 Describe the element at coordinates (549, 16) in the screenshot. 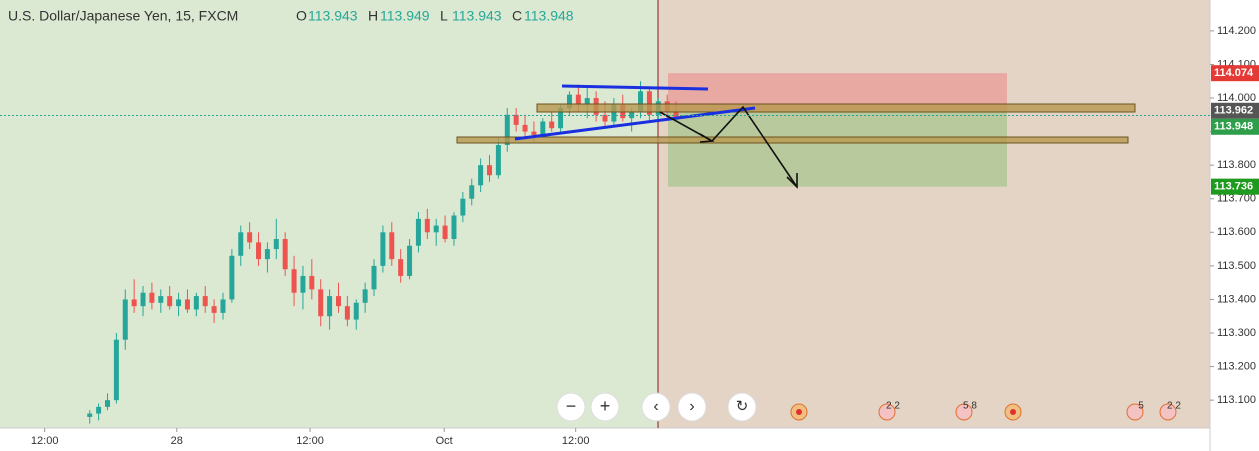

I see `ohlc-value: 113.948` at that location.